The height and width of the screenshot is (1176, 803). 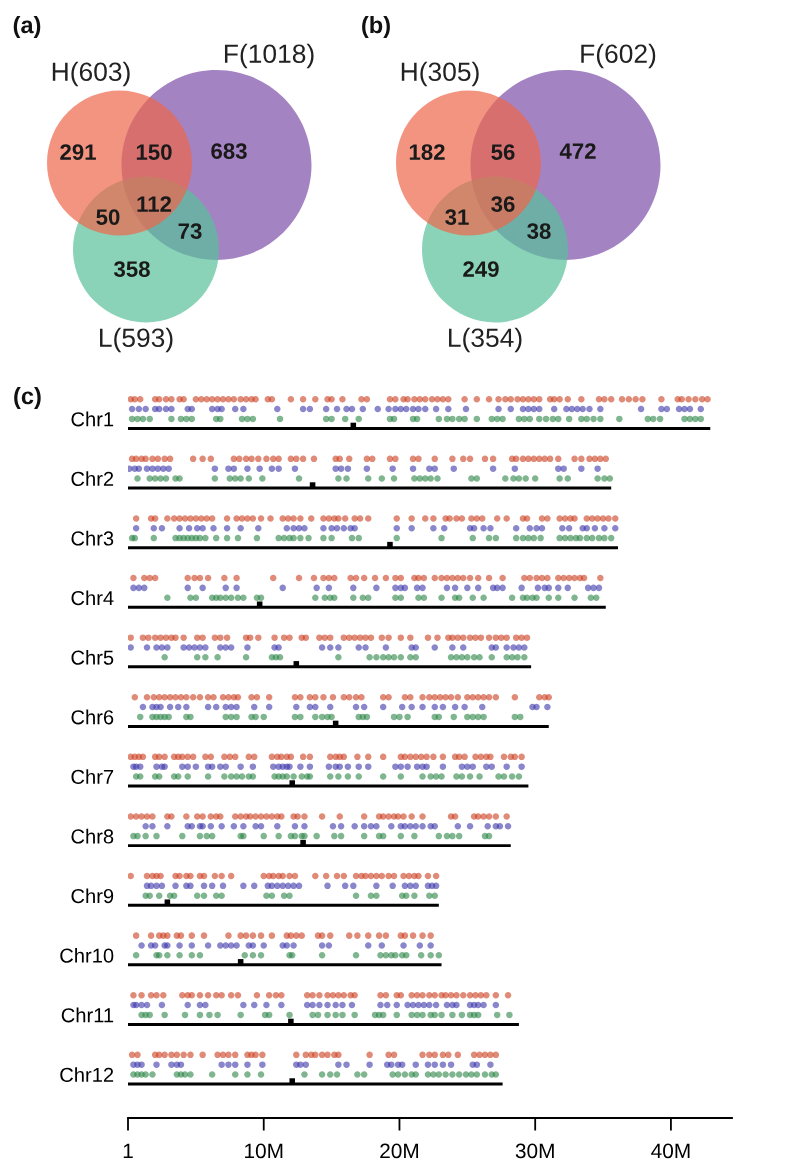 I want to click on y-tick-label: Chr8, so click(x=92, y=836).